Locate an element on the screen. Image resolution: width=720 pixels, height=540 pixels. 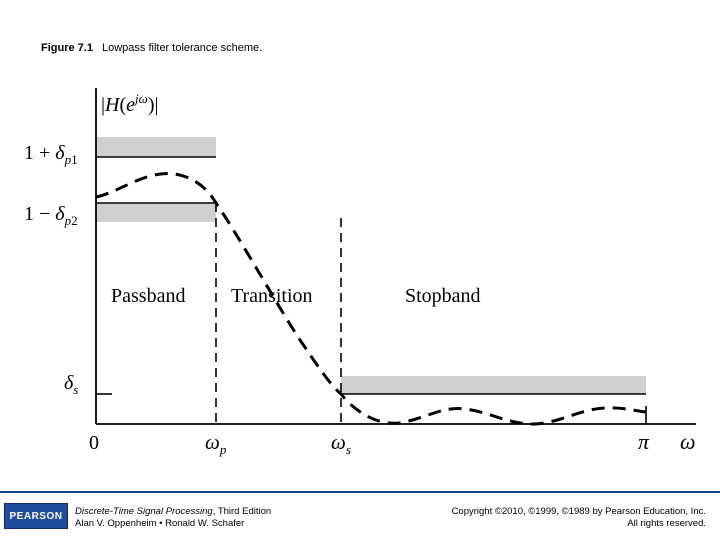
book-authors: Alan V. Oppenheim • Ronald W. Schafer is located at coordinates (160, 523).